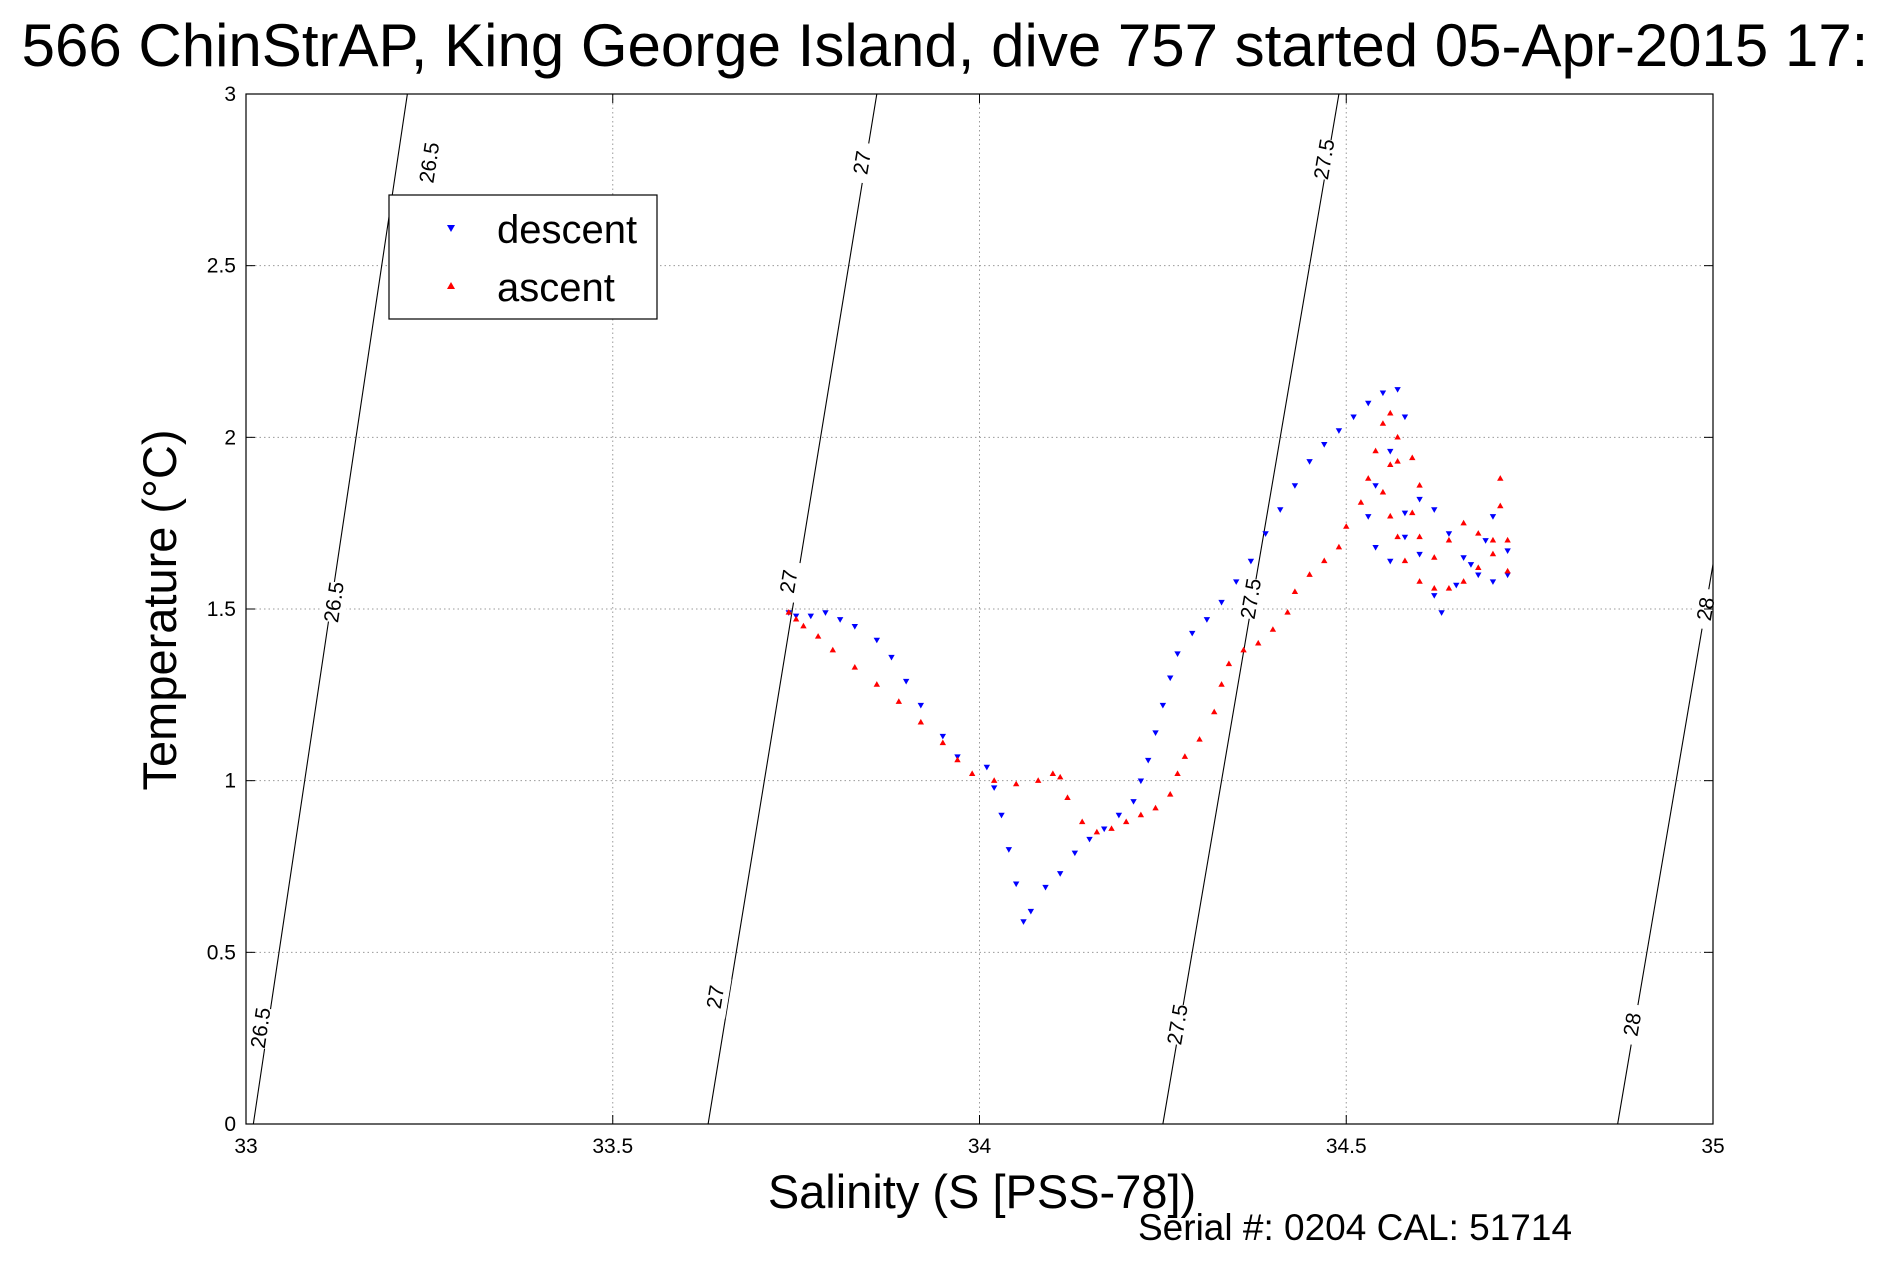  Describe the element at coordinates (523, 257) in the screenshot. I see `legend: descent ascent` at that location.